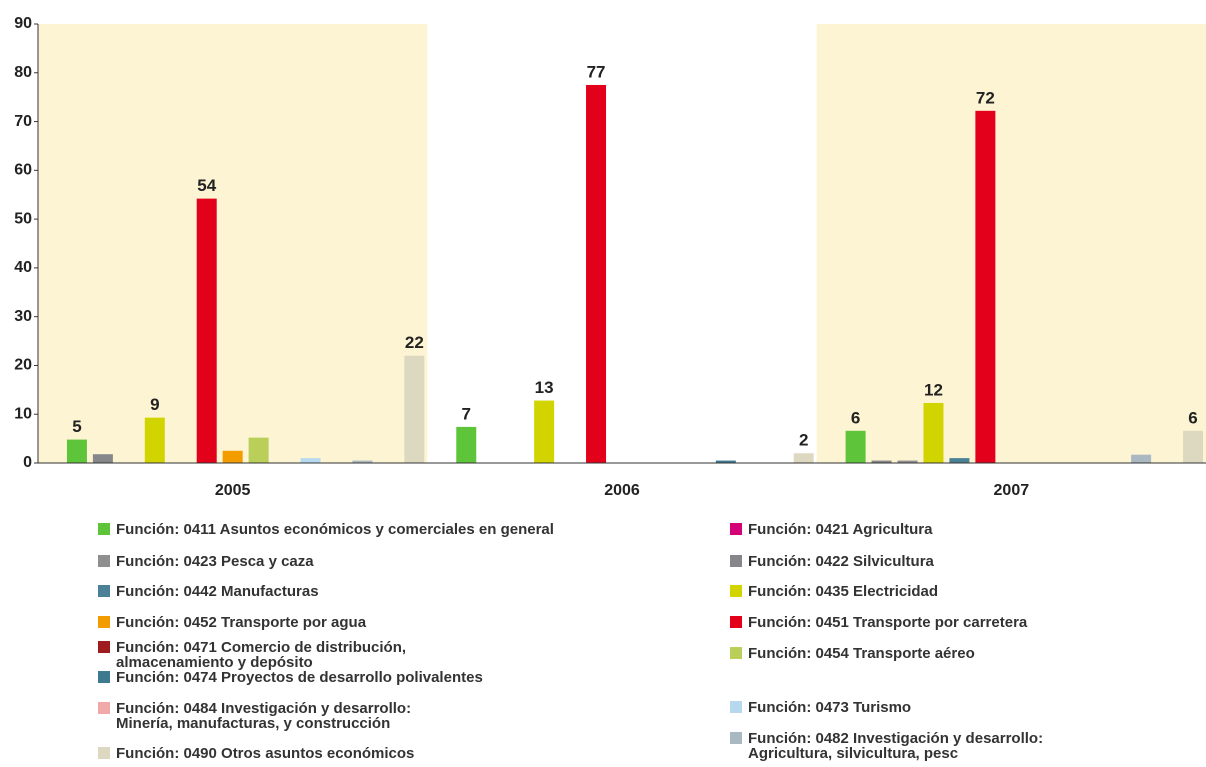  I want to click on legend-label: Función: 0421 Agricultura, so click(840, 529).